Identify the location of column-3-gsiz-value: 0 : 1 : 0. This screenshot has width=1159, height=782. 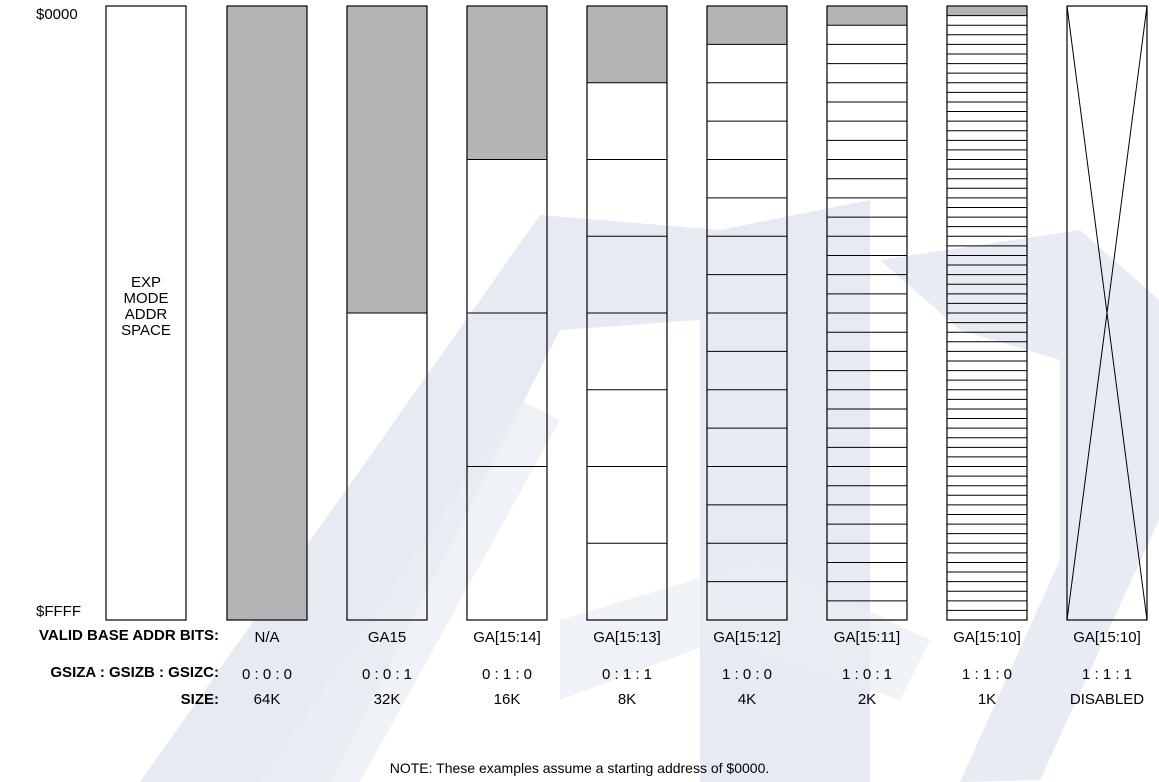
(507, 674).